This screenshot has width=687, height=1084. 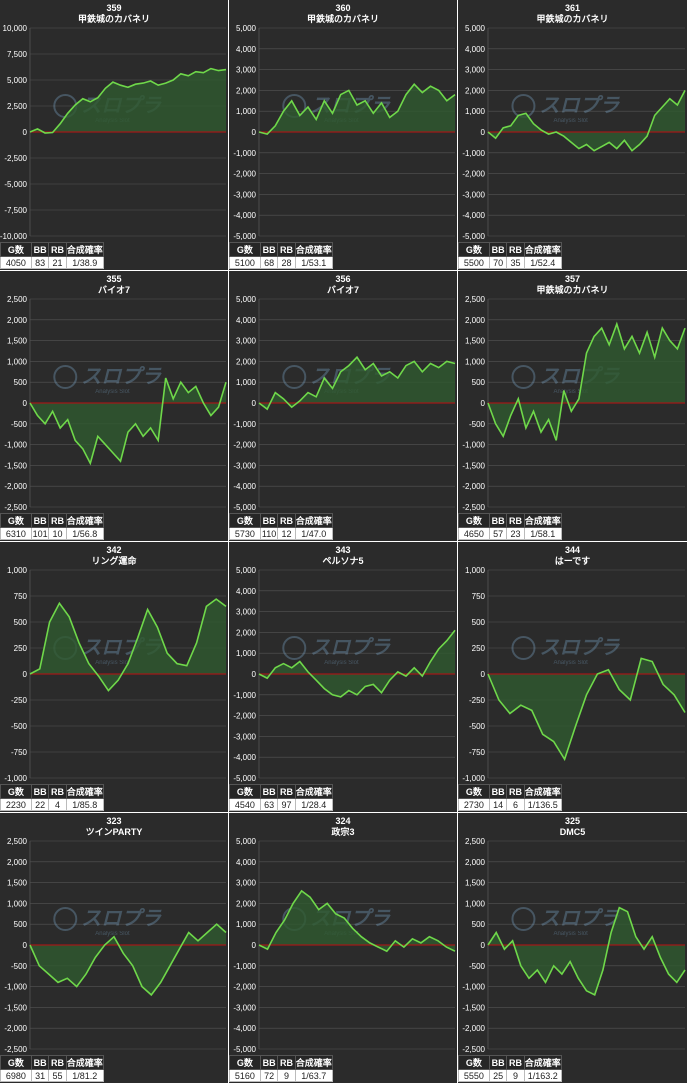 I want to click on stat-rate: 1/53.1, so click(x=313, y=262).